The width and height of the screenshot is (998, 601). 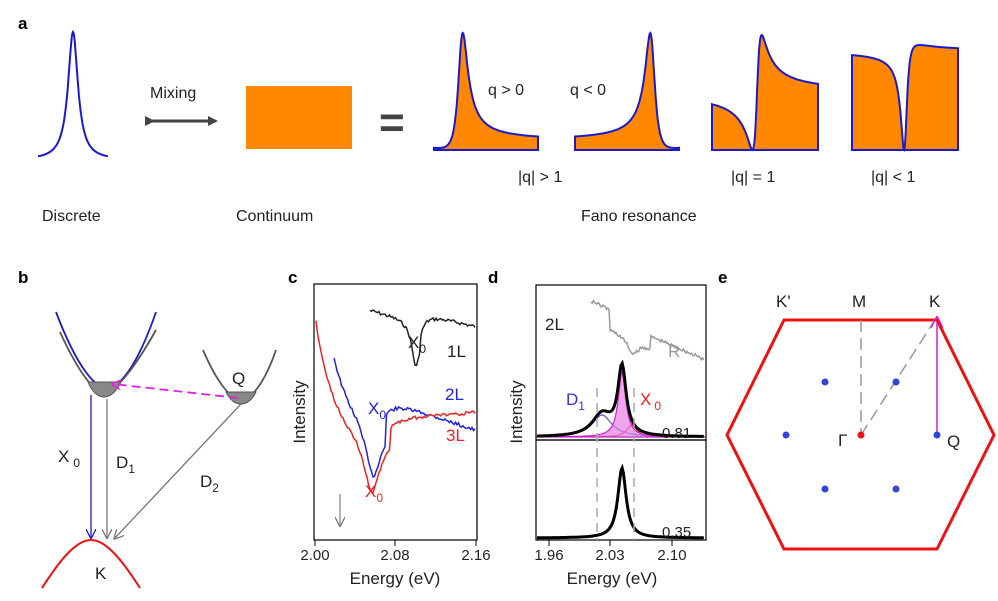 I want to click on d-value-lower: 0.35, so click(x=676, y=532).